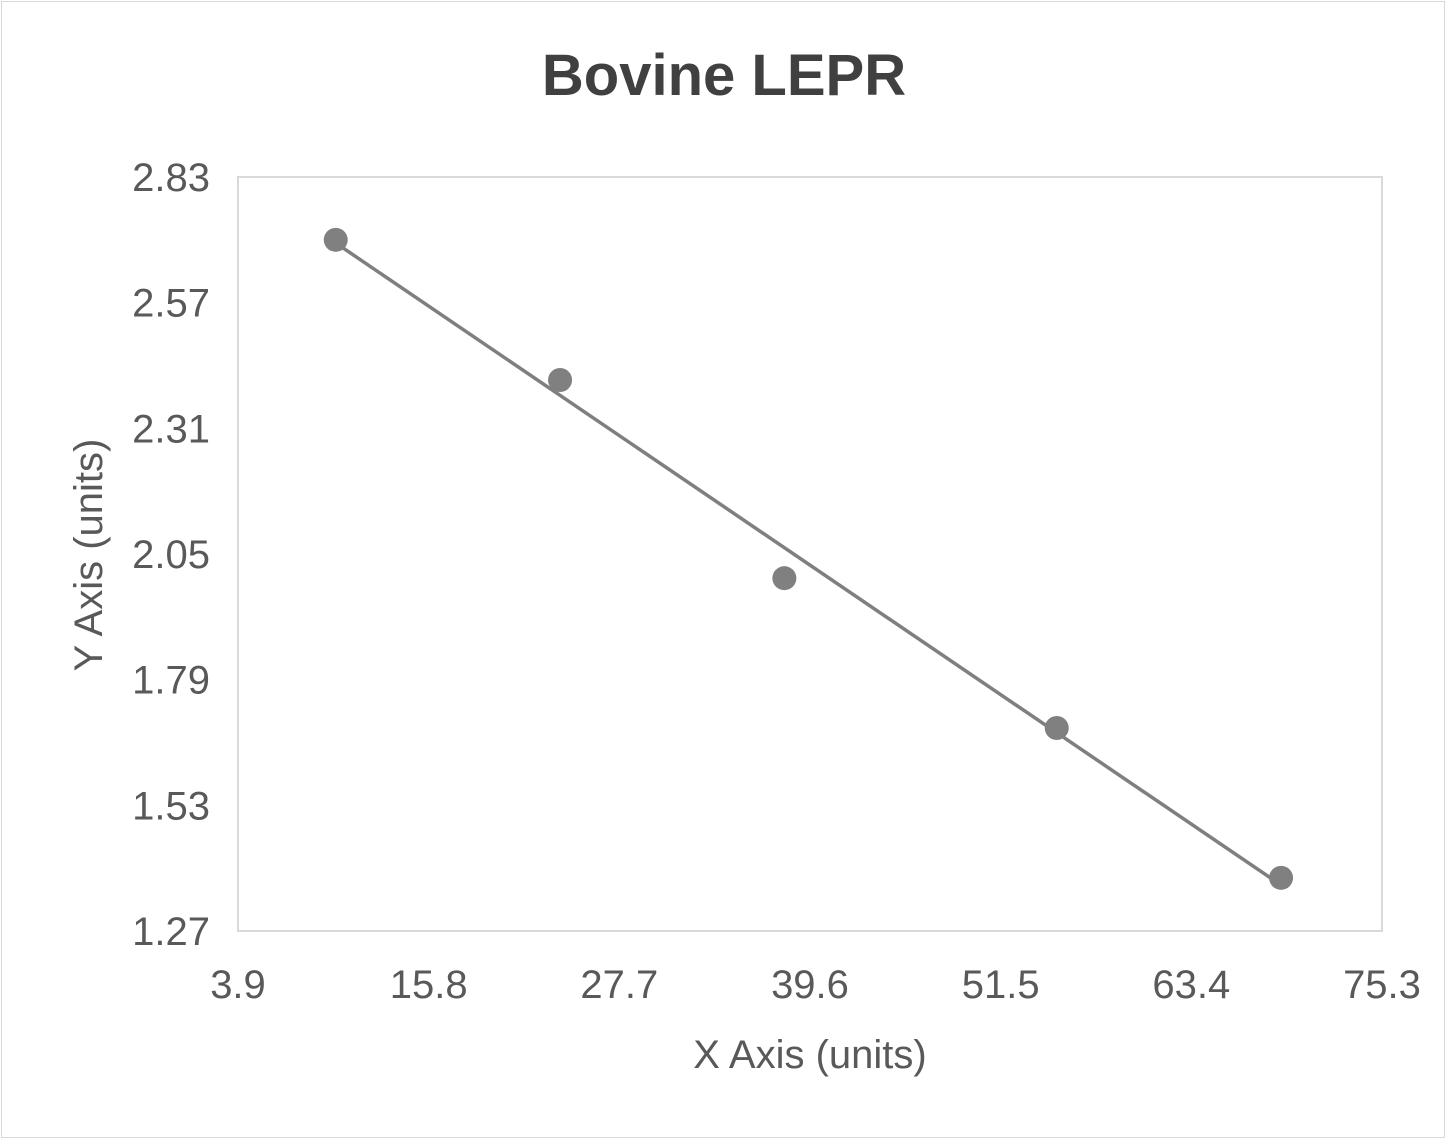 The width and height of the screenshot is (1448, 1141). What do you see at coordinates (619, 985) in the screenshot?
I see `x-tick-label: 27.7` at bounding box center [619, 985].